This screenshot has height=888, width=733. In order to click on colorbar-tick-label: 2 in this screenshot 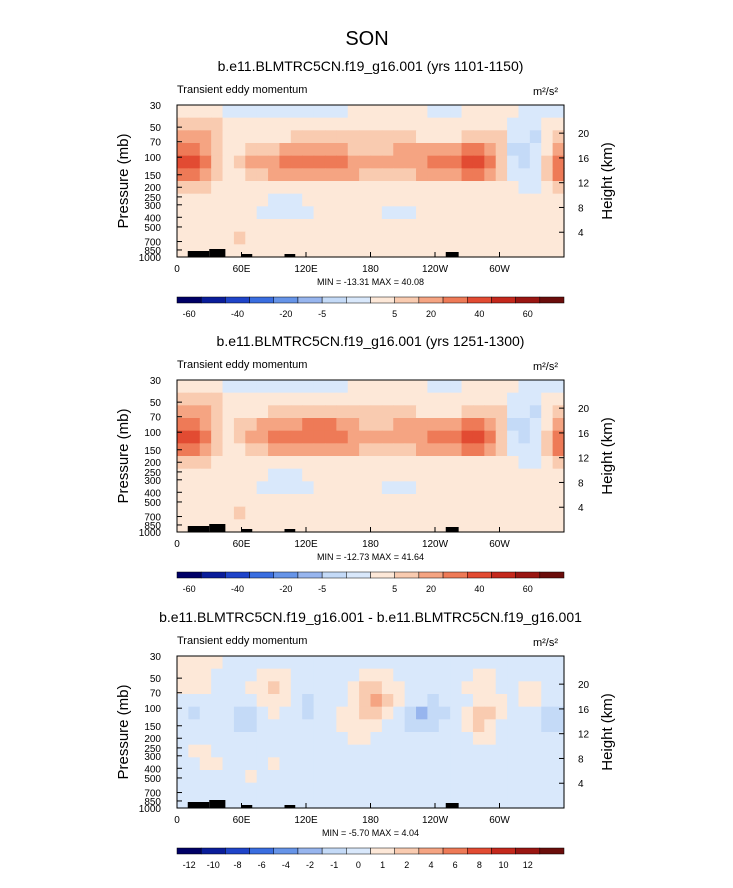, I will do `click(406, 865)`.